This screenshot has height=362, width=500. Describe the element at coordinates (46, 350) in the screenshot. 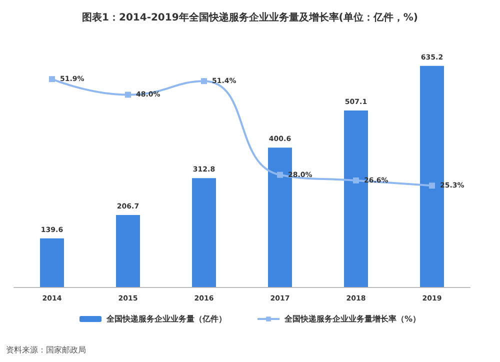

I see `text: 资料来源：国家邮政局` at that location.